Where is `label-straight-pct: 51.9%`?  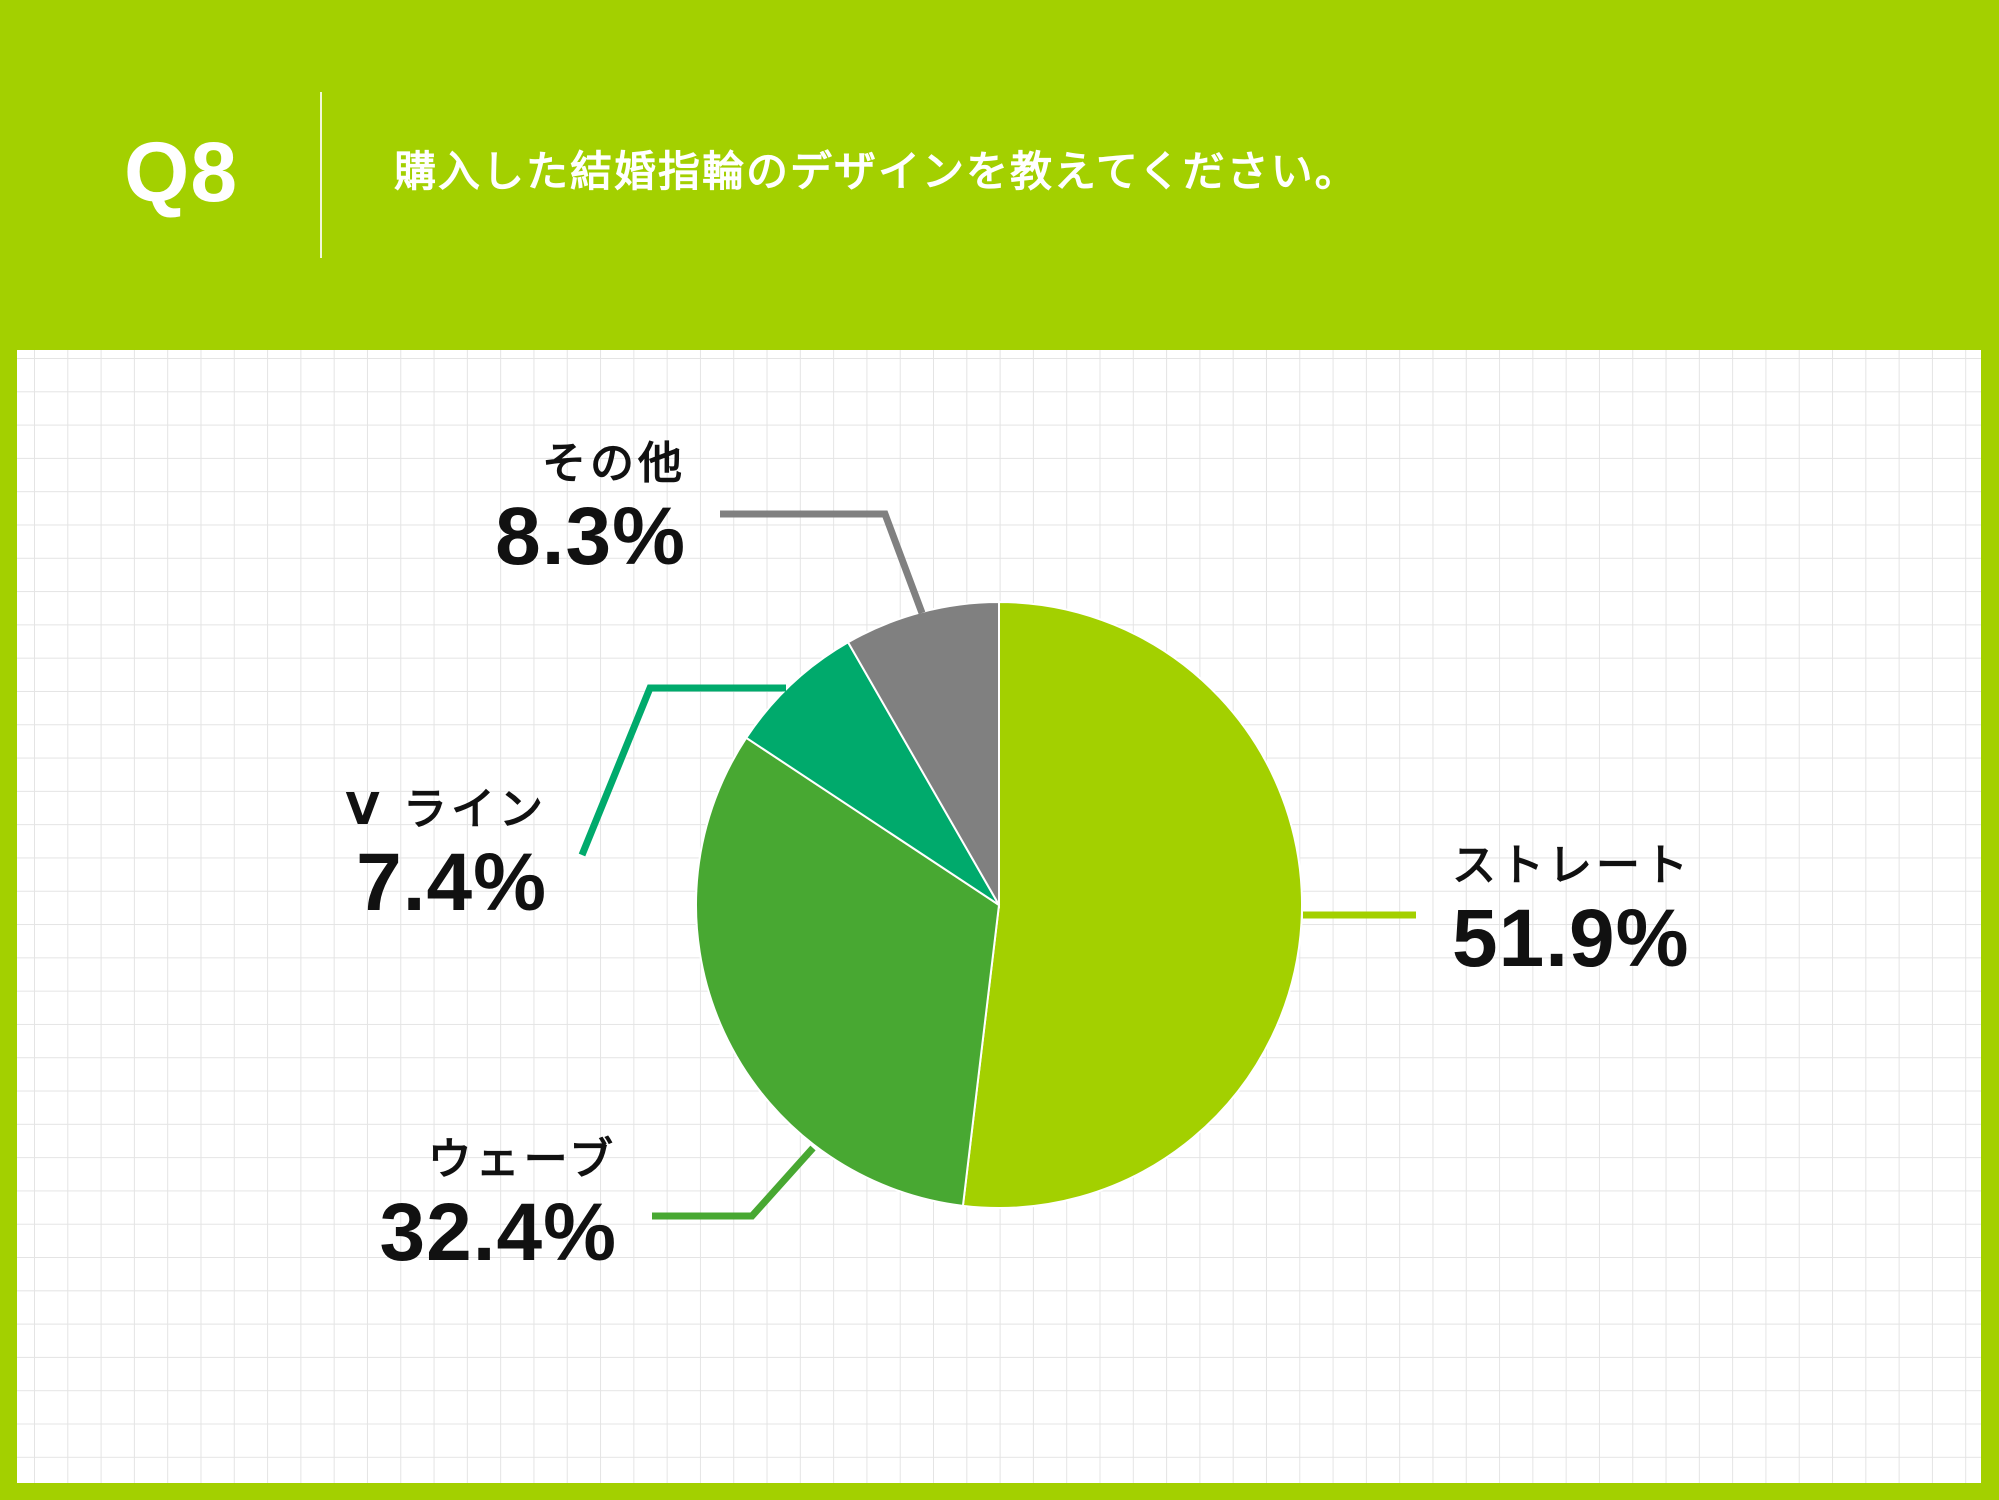
label-straight-pct: 51.9% is located at coordinates (1571, 938).